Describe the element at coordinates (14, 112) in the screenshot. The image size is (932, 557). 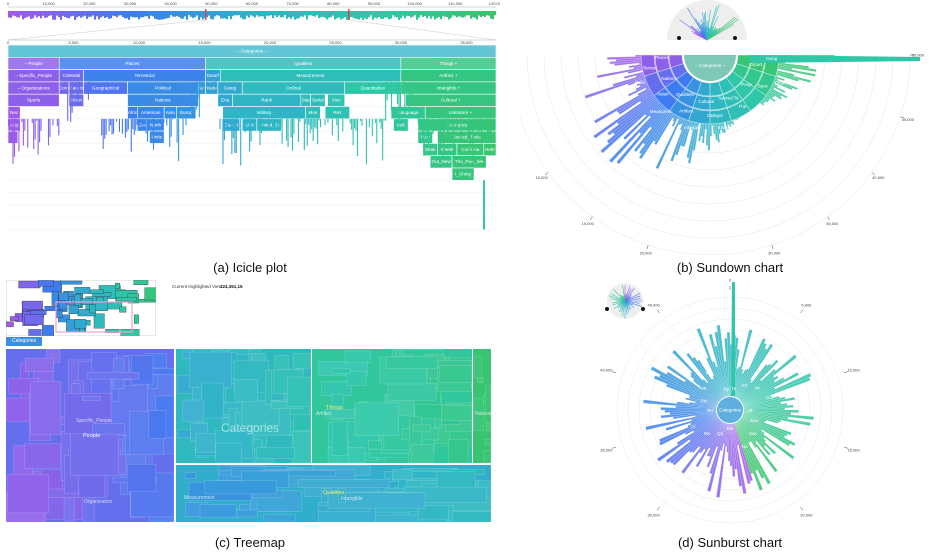
I see `icicle-label: Nec` at that location.